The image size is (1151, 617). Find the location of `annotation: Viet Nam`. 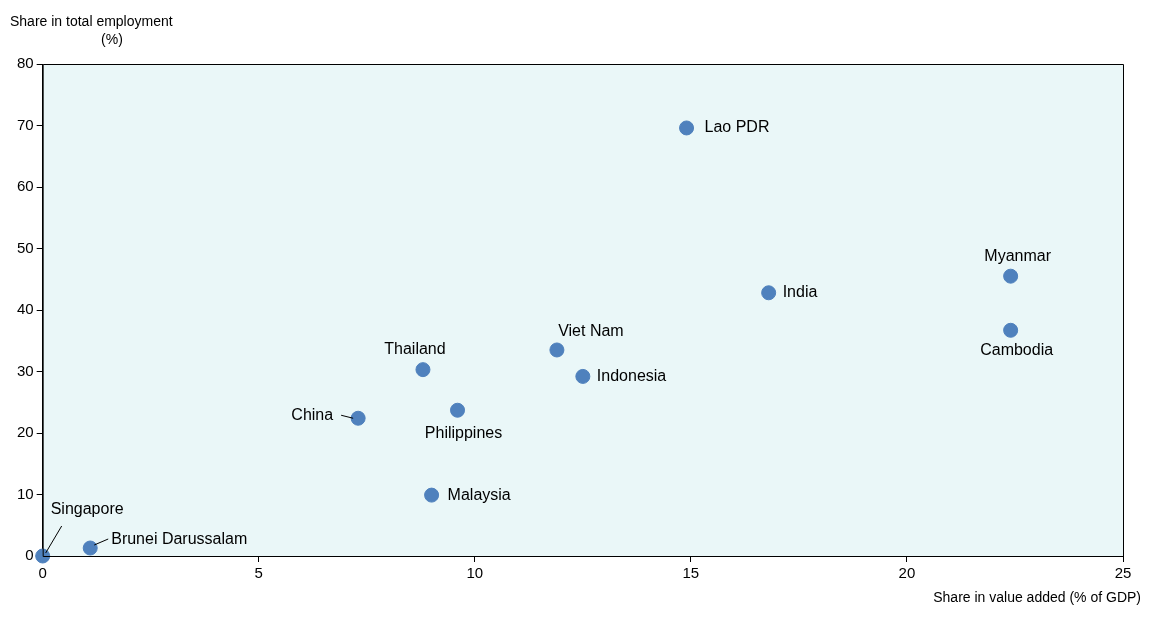

annotation: Viet Nam is located at coordinates (591, 331).